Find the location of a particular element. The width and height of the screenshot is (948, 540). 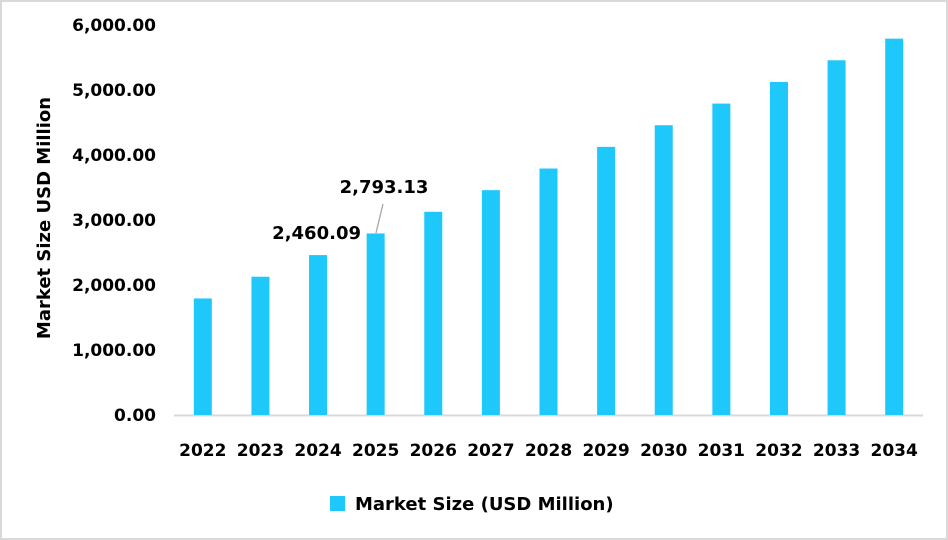

y-tick-label: 4,000.00 is located at coordinates (114, 156).